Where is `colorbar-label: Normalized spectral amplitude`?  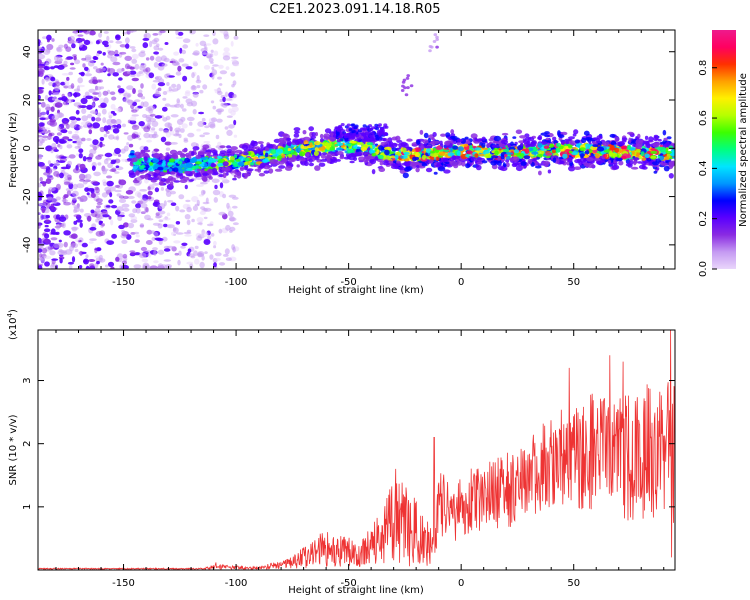
colorbar-label: Normalized spectral amplitude is located at coordinates (743, 150).